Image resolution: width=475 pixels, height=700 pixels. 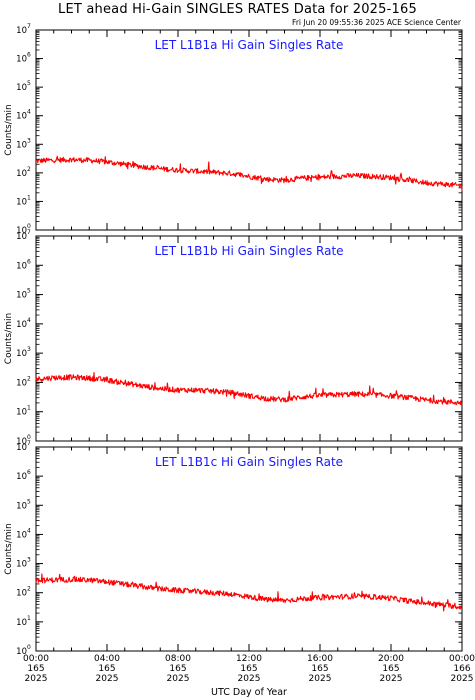 What do you see at coordinates (320, 659) in the screenshot?
I see `x-tick-label: 16:00` at bounding box center [320, 659].